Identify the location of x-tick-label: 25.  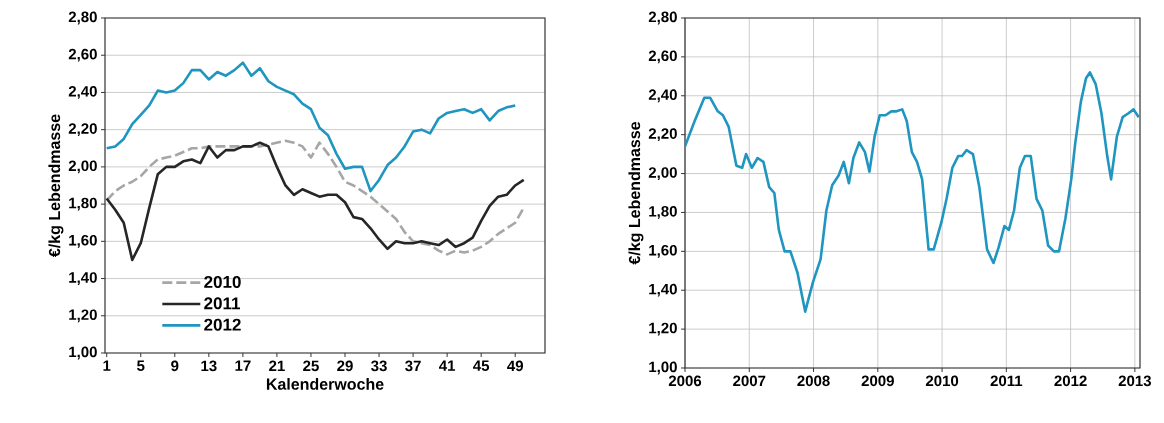
(311, 366).